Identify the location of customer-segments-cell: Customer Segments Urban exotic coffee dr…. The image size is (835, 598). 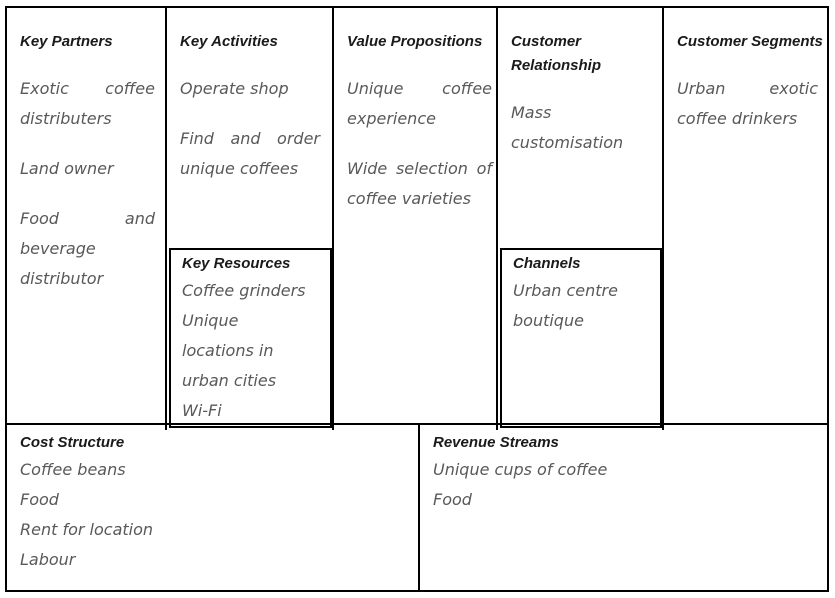
(745, 81).